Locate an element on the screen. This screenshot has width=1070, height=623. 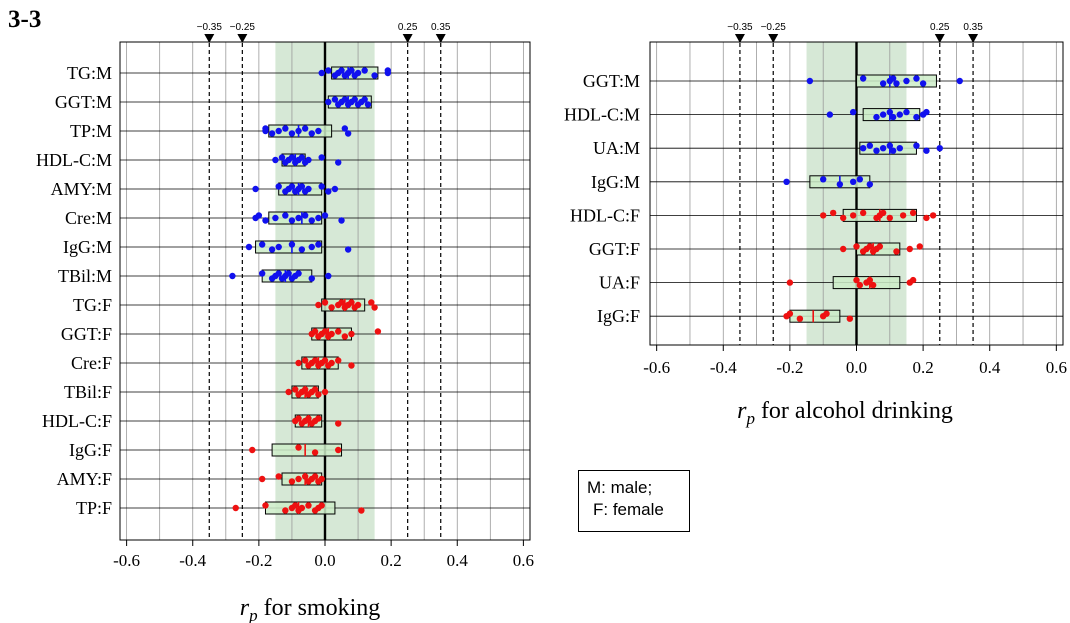
legend-box: M: male; F: female is located at coordinates (634, 501).